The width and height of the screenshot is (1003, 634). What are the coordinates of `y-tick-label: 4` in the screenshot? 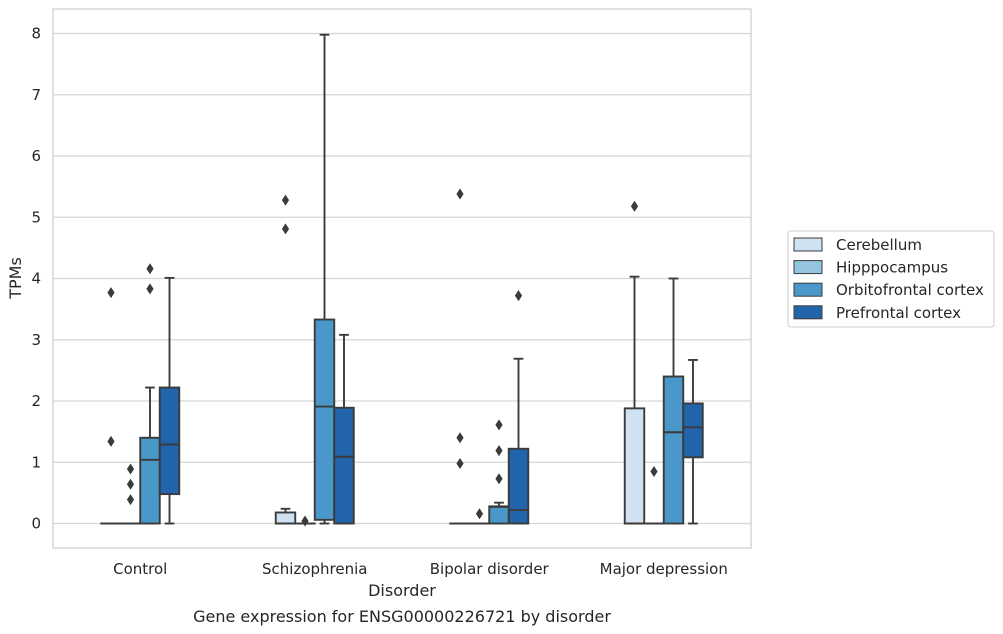 It's located at (36, 279).